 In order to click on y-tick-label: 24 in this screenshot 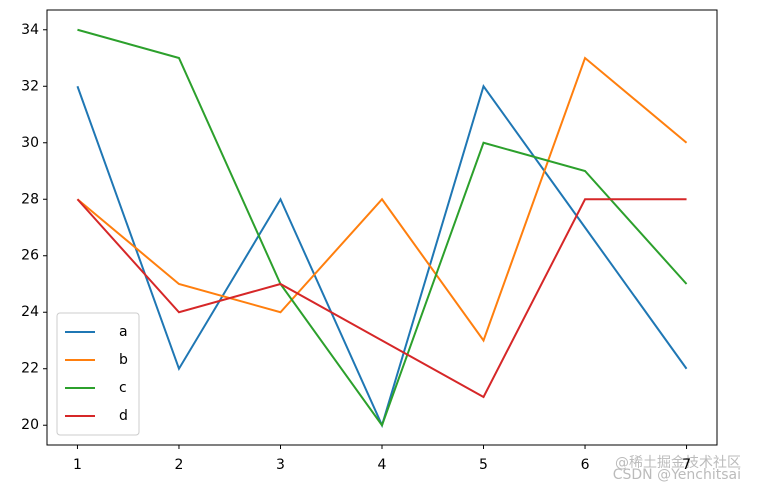, I will do `click(30, 312)`.